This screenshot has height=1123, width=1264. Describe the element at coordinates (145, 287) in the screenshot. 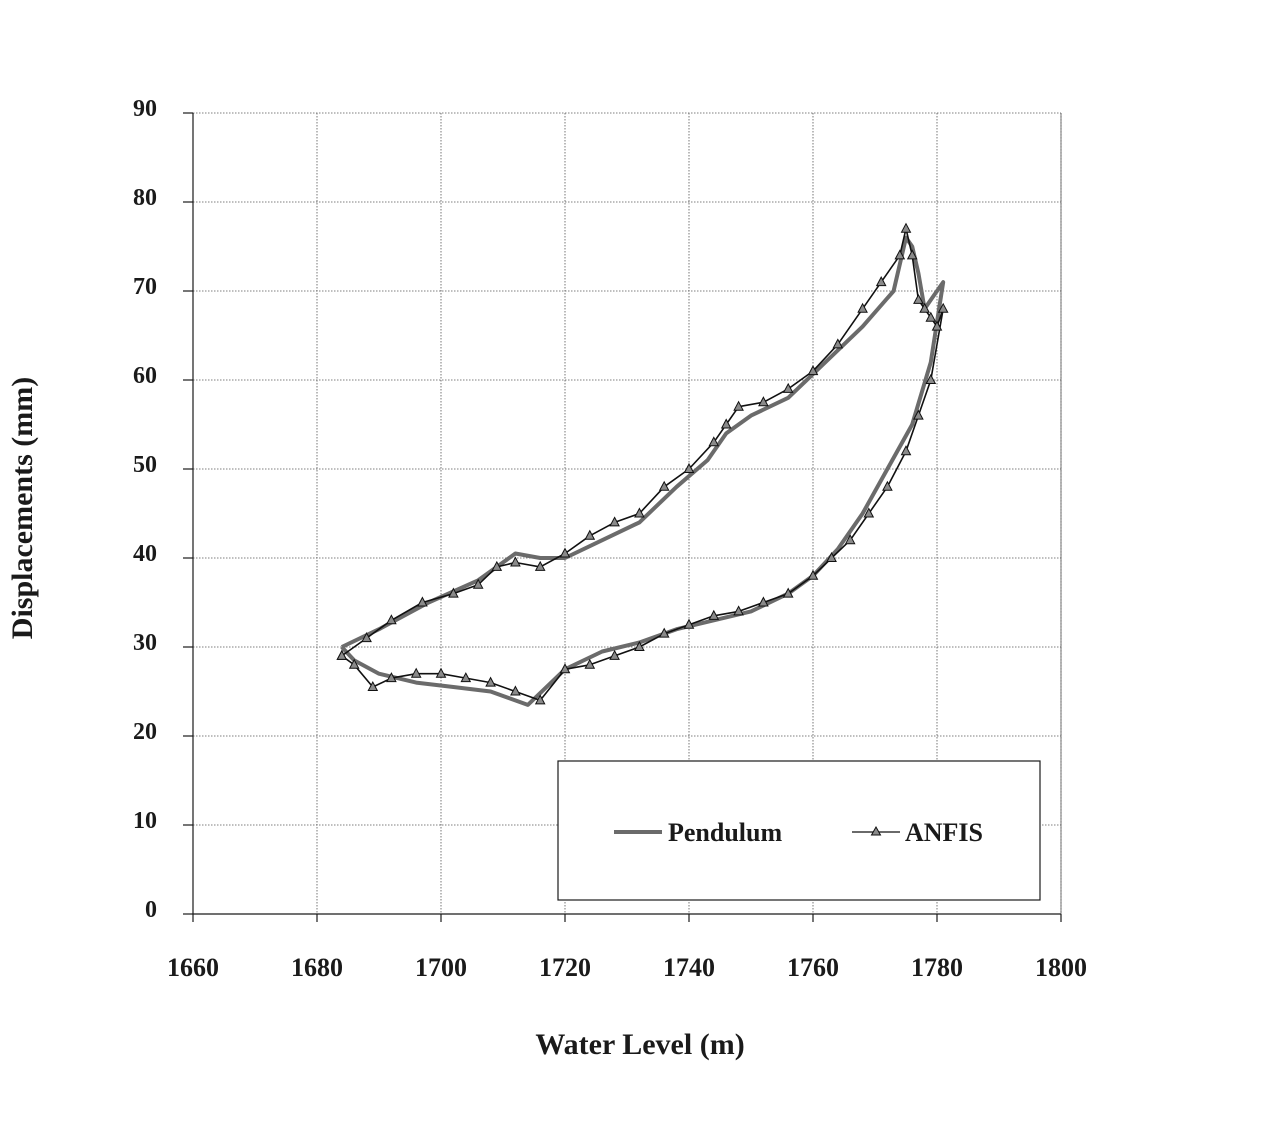

I see `y-tick-label: 70` at that location.